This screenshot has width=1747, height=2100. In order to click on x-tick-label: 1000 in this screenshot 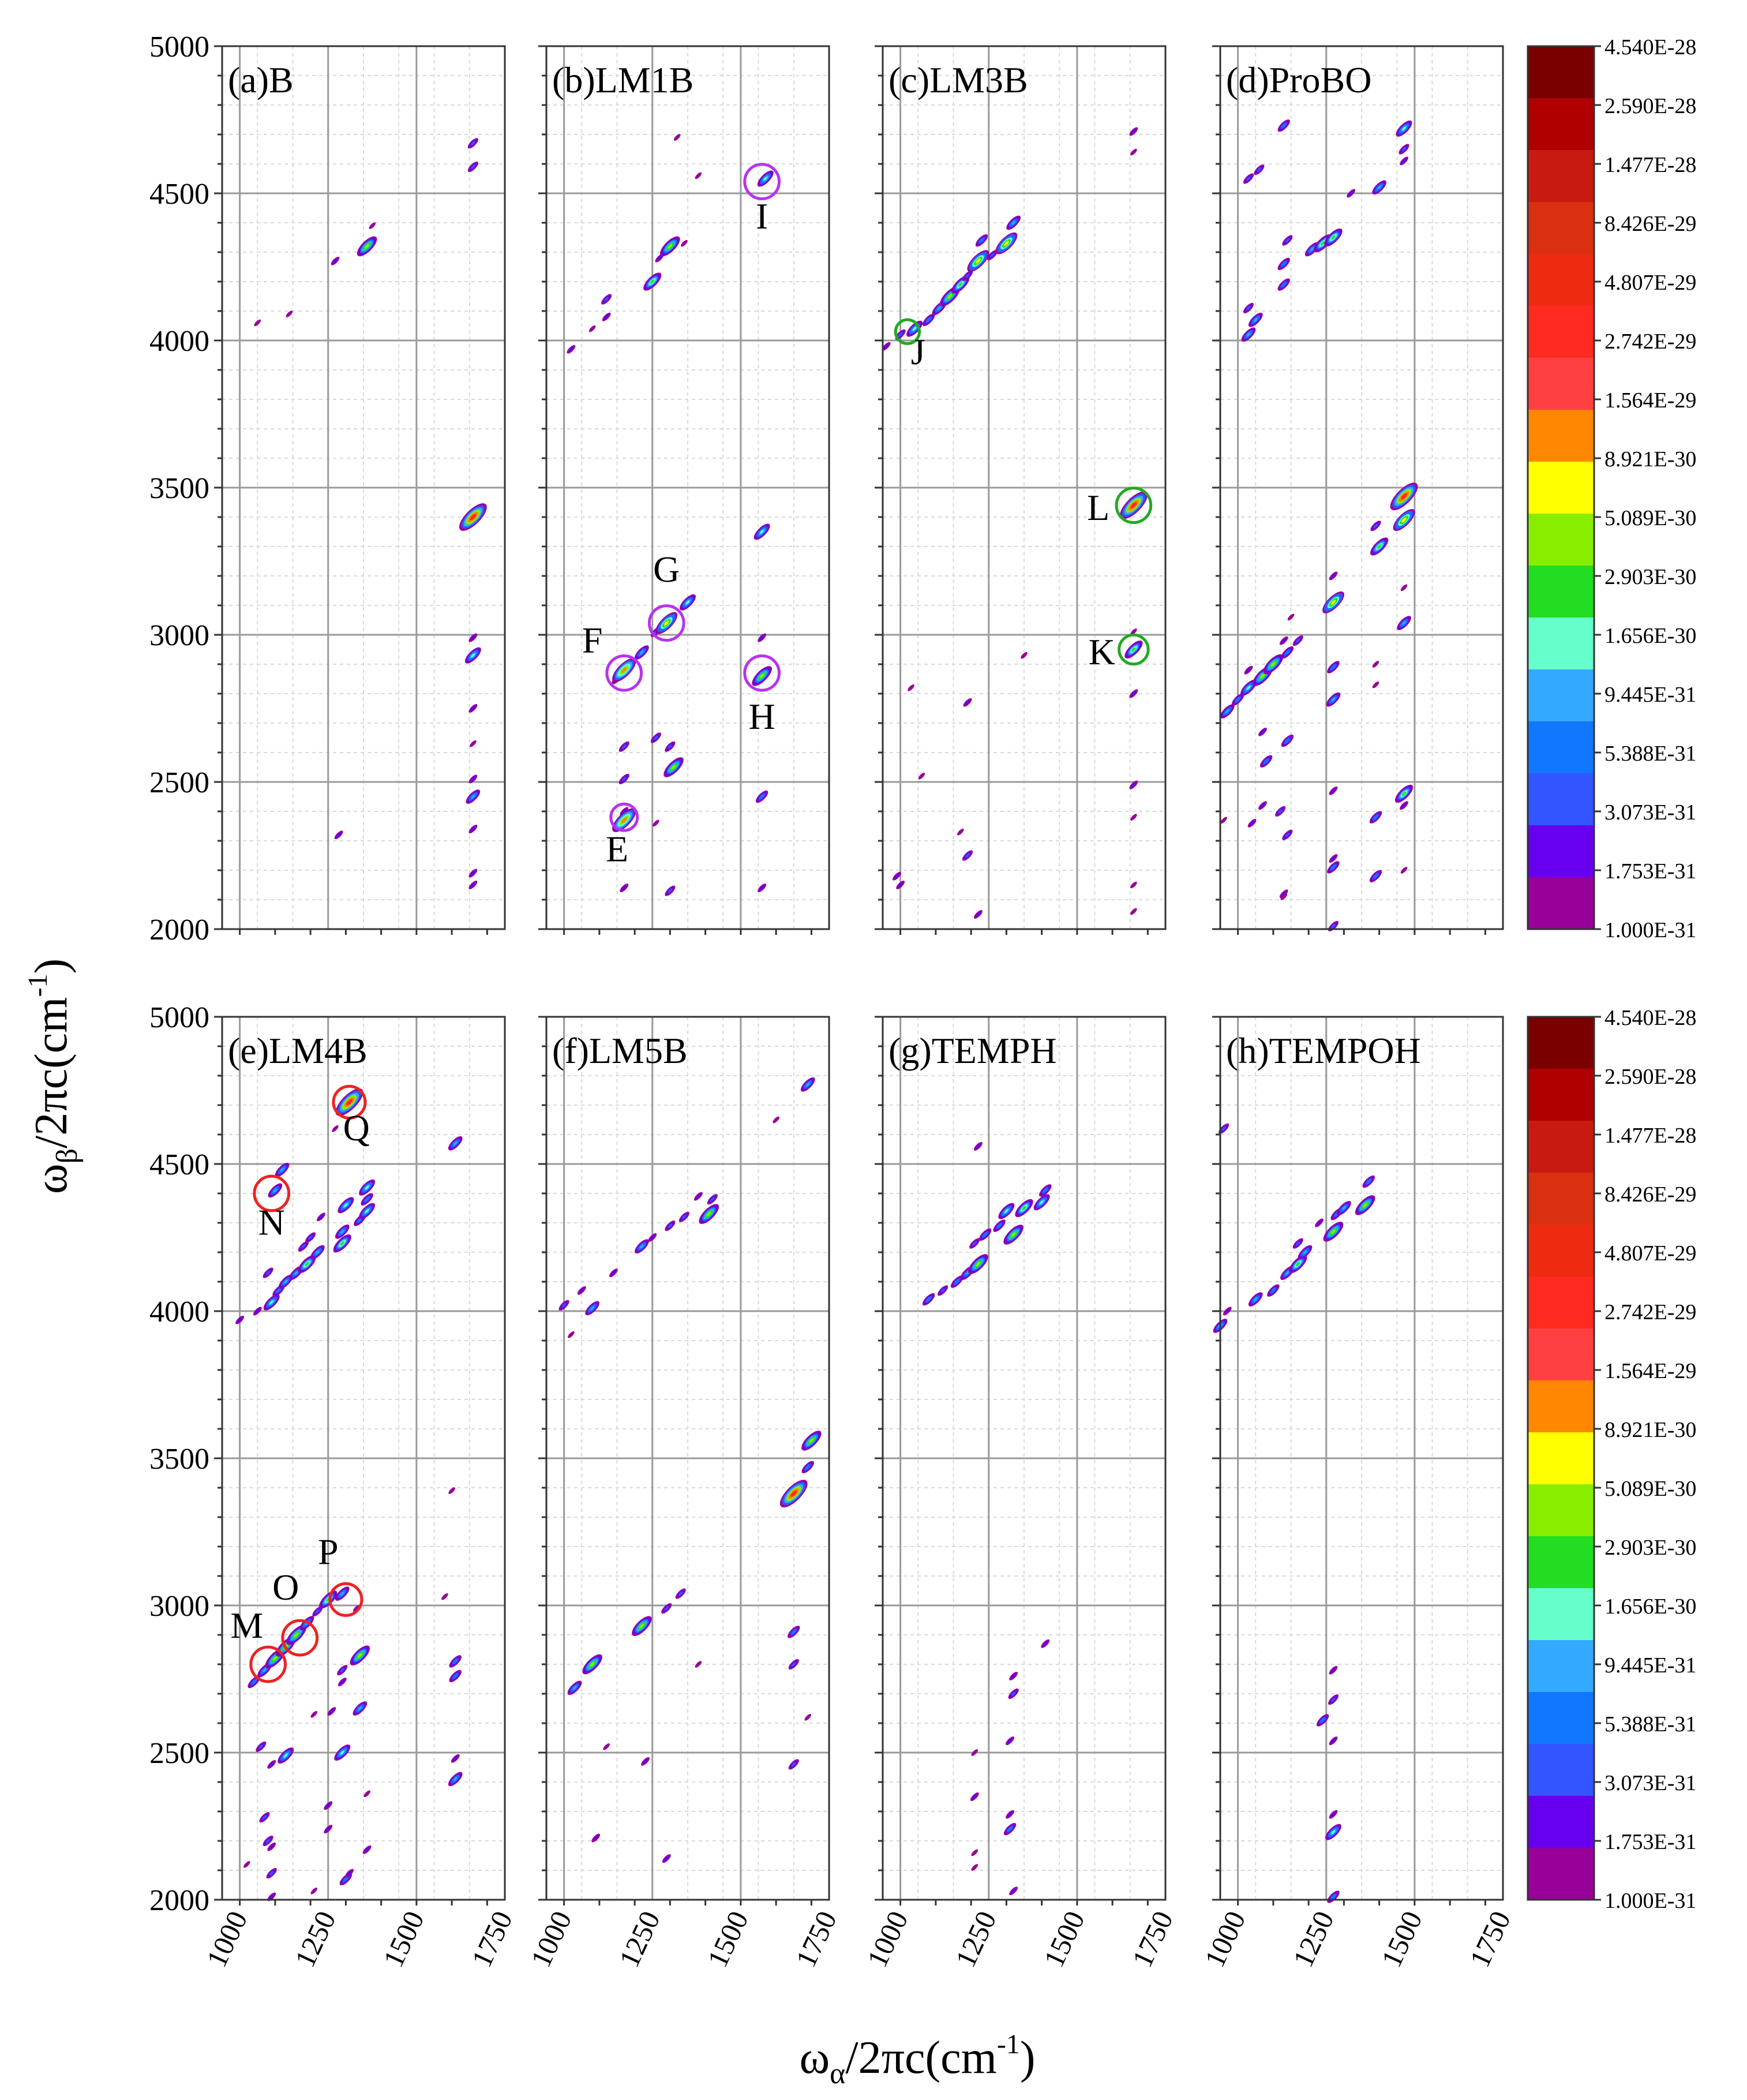, I will do `click(1225, 1939)`.